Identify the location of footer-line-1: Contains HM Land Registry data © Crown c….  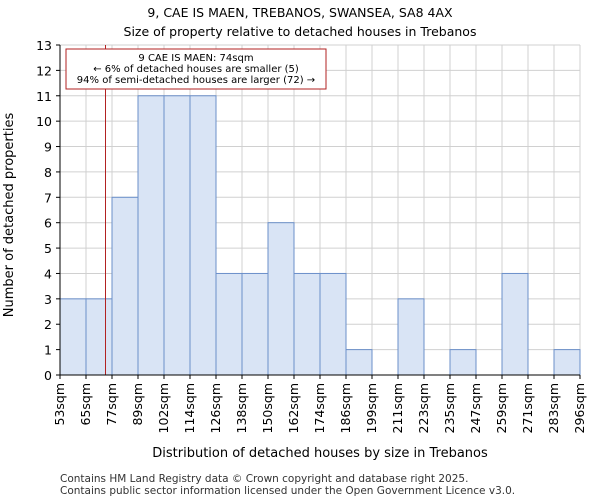
(264, 479).